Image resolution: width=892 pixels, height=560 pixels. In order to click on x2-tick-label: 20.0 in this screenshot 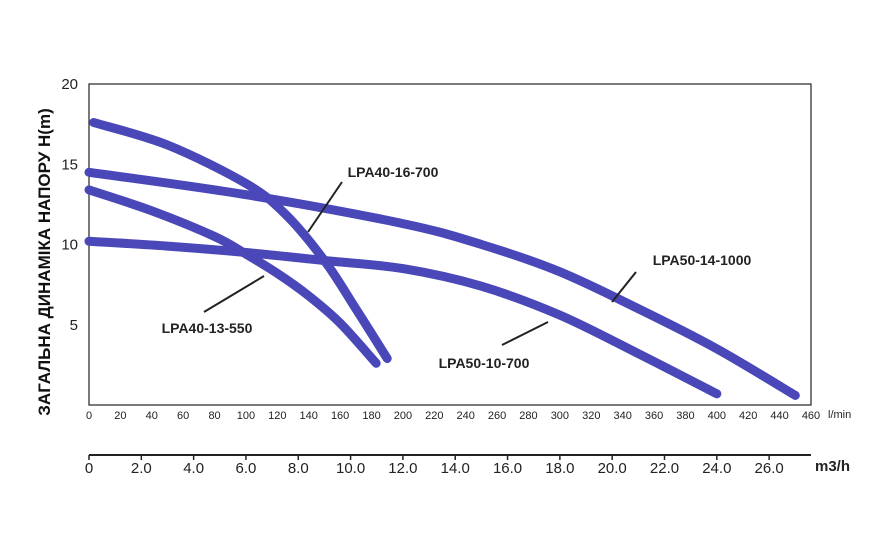, I will do `click(612, 468)`.